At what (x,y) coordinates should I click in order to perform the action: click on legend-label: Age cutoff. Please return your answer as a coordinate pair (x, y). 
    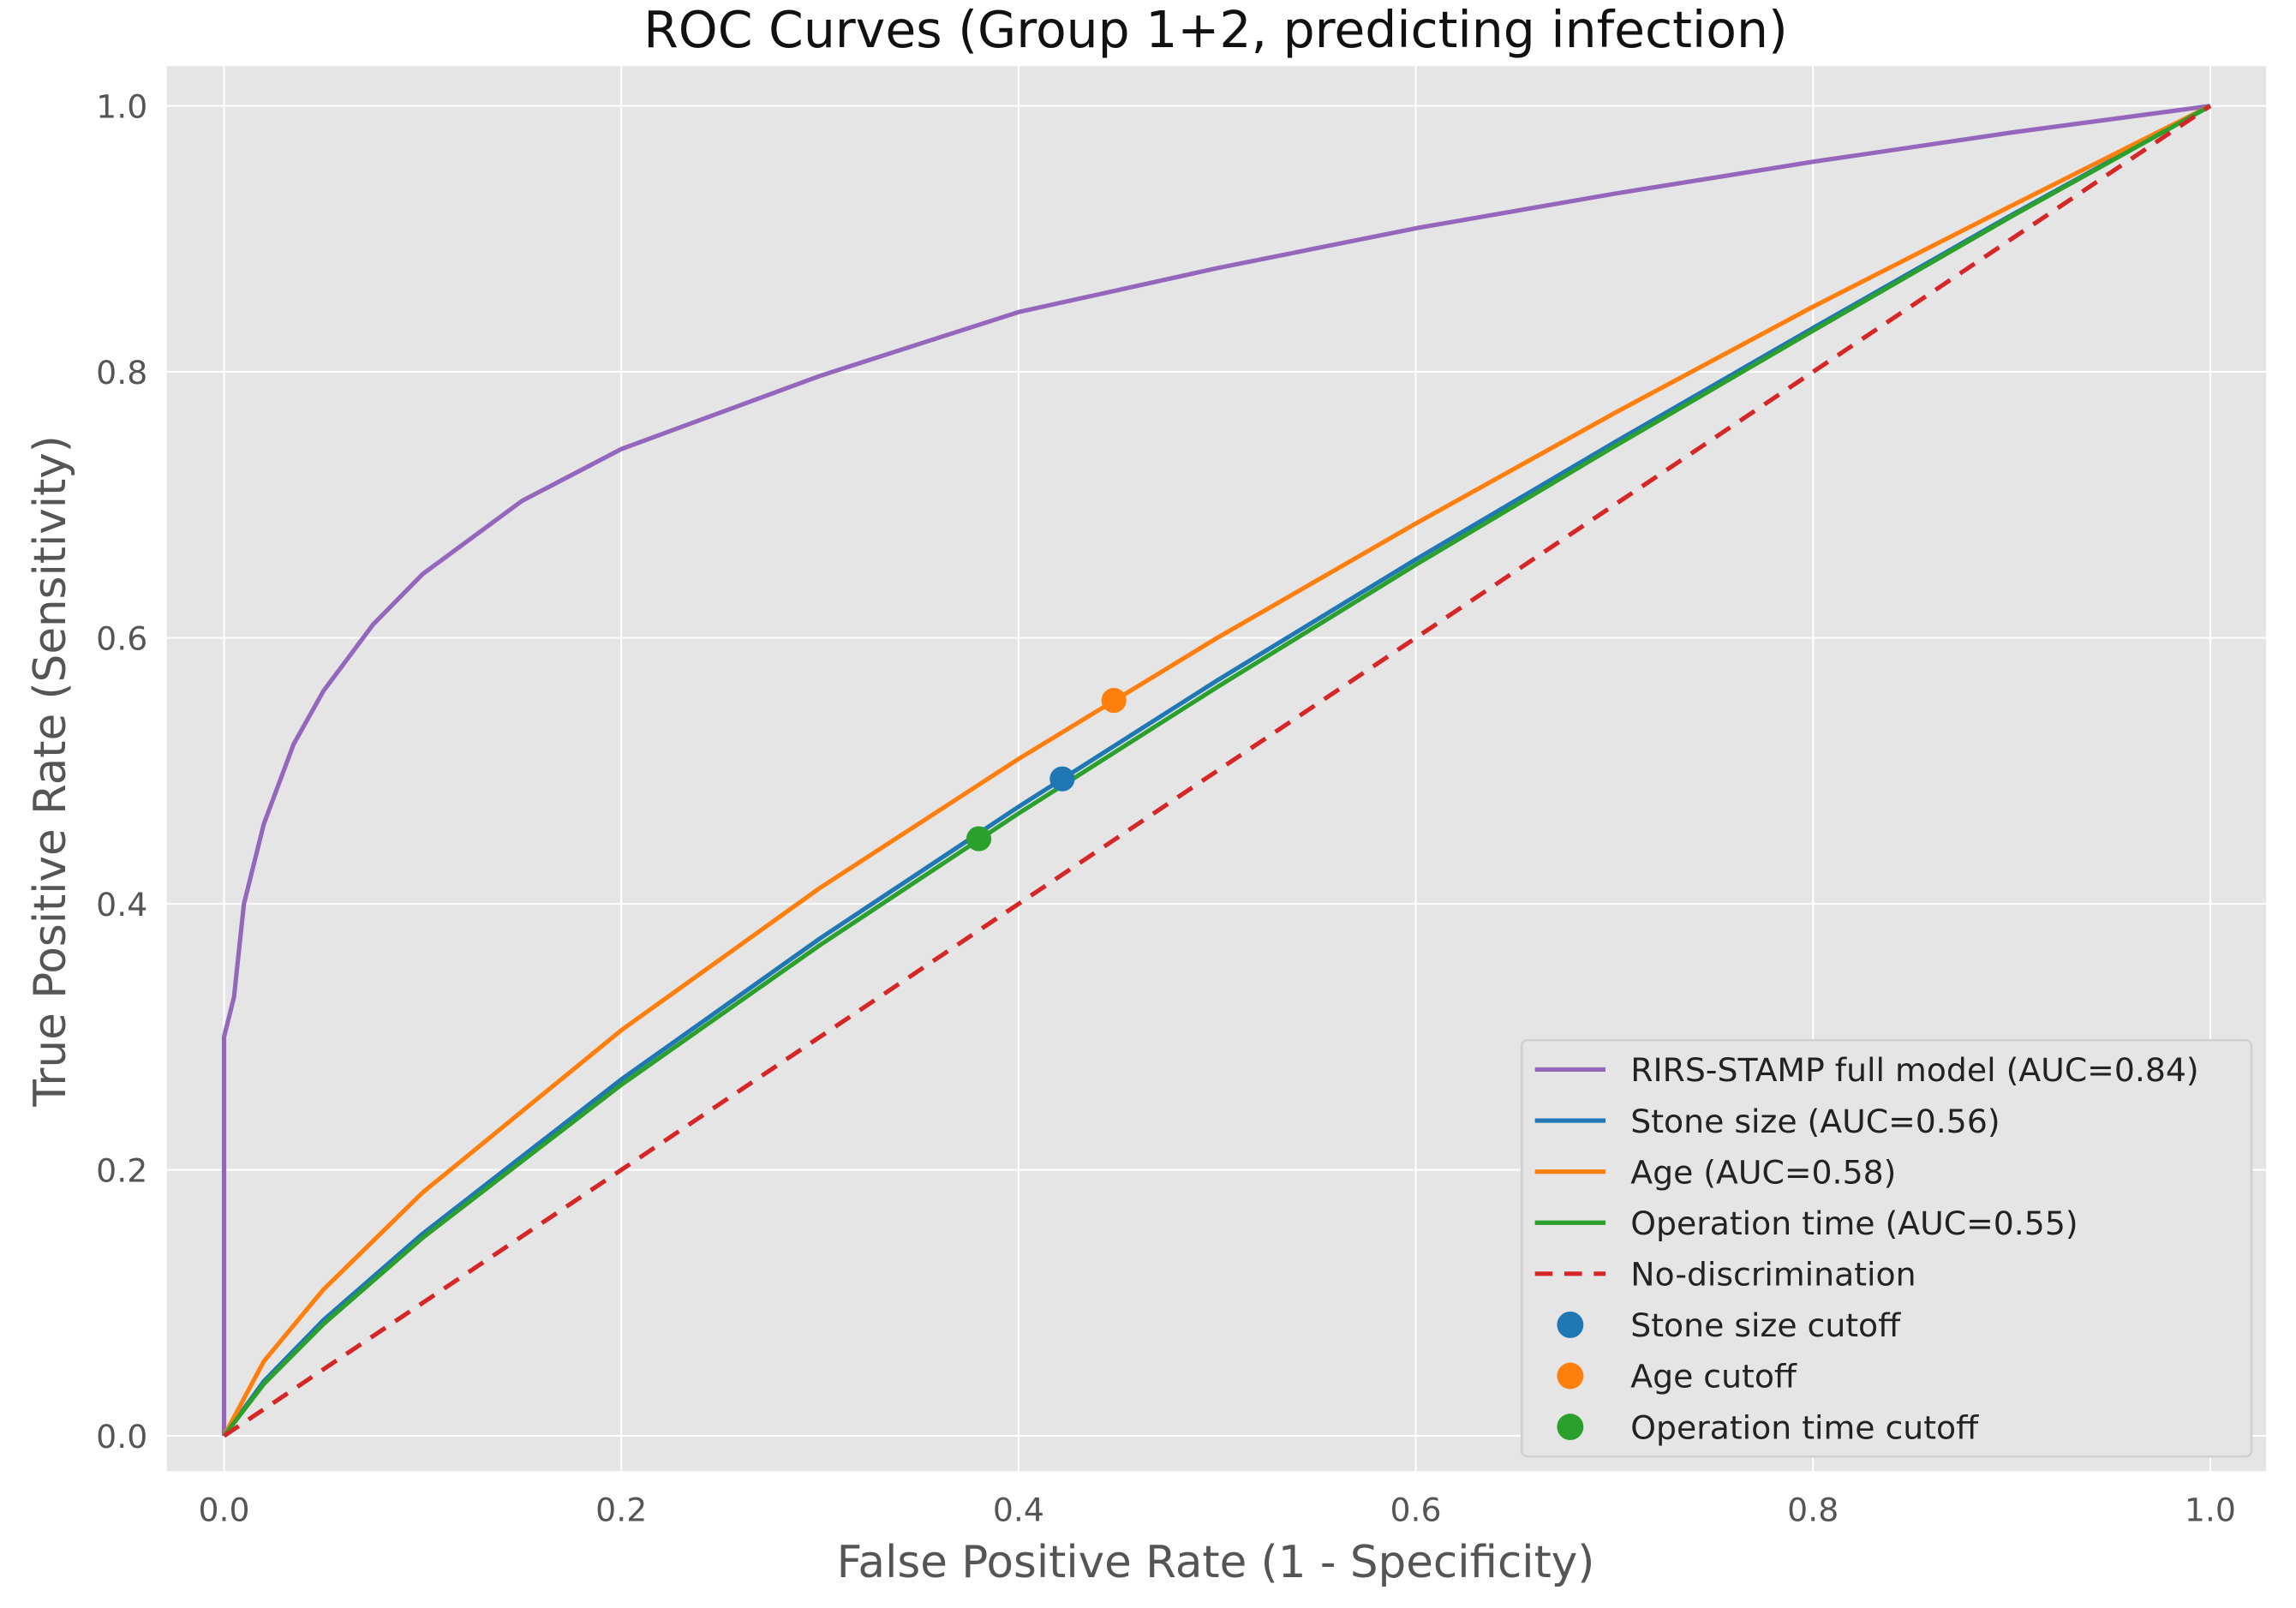
    Looking at the image, I should click on (1713, 1377).